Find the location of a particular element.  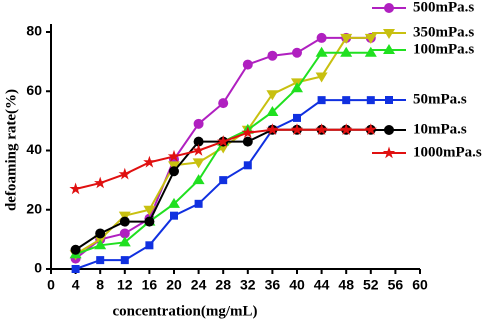

y-tick-label: 0 is located at coordinates (38, 268).